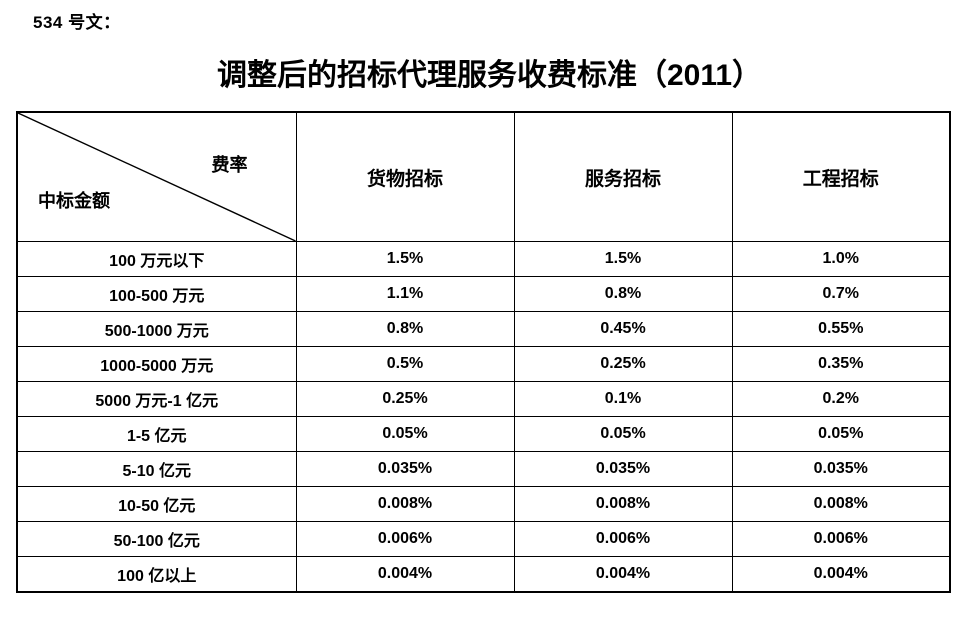 Image resolution: width=979 pixels, height=629 pixels. I want to click on corner-label-fee-rate: 费率, so click(229, 165).